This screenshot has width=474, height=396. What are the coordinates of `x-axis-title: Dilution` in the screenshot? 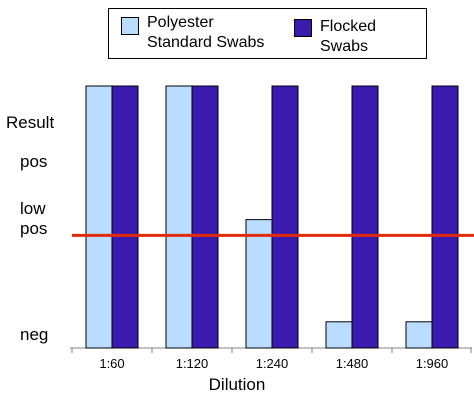 It's located at (237, 384).